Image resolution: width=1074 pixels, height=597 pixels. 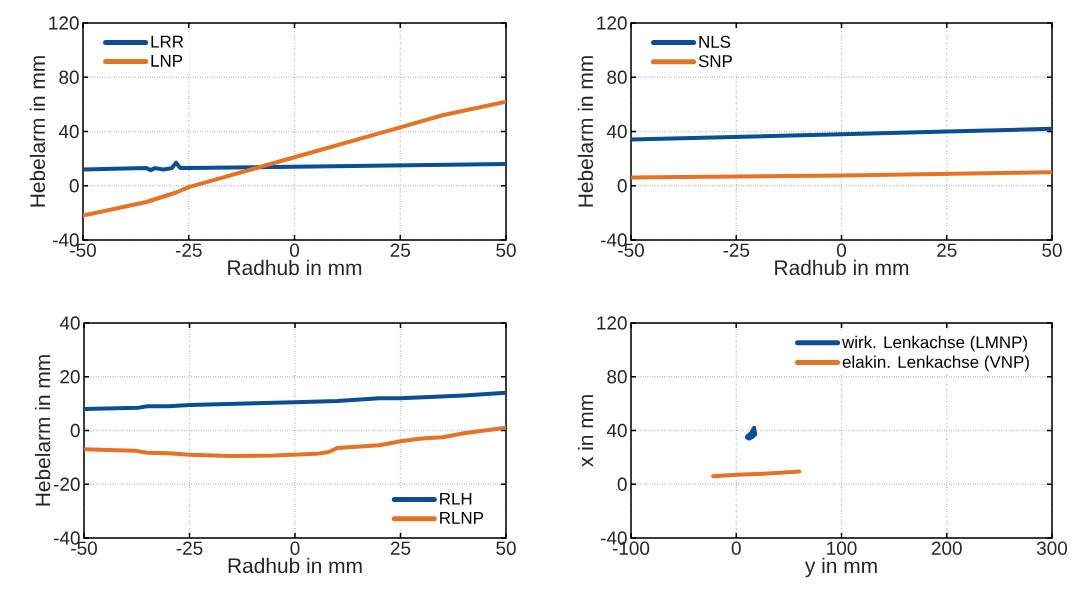 I want to click on legend-label: LRR, so click(x=167, y=41).